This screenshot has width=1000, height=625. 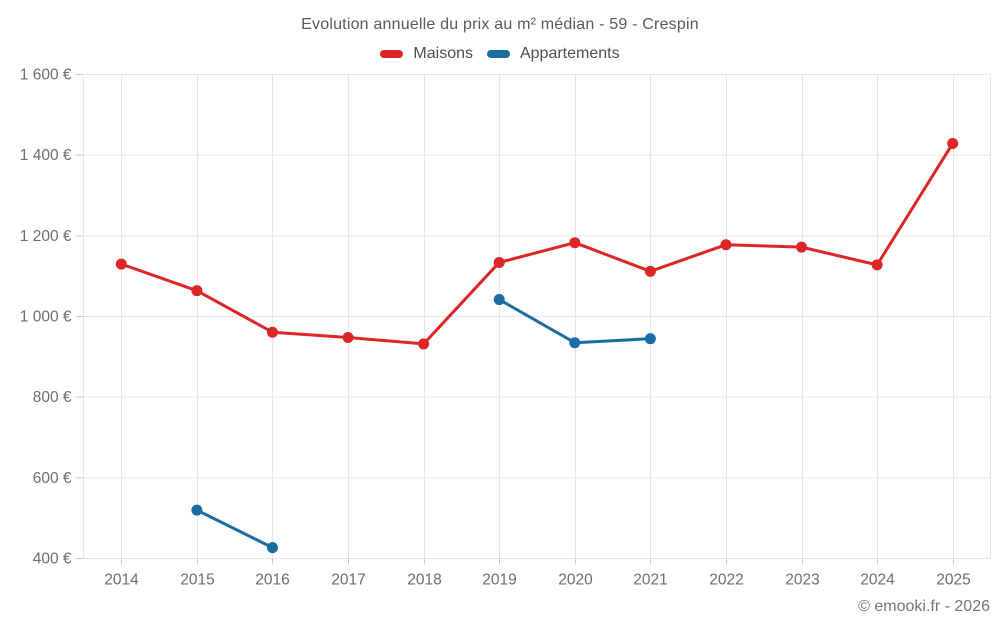 What do you see at coordinates (726, 580) in the screenshot?
I see `svg-text: 2022` at bounding box center [726, 580].